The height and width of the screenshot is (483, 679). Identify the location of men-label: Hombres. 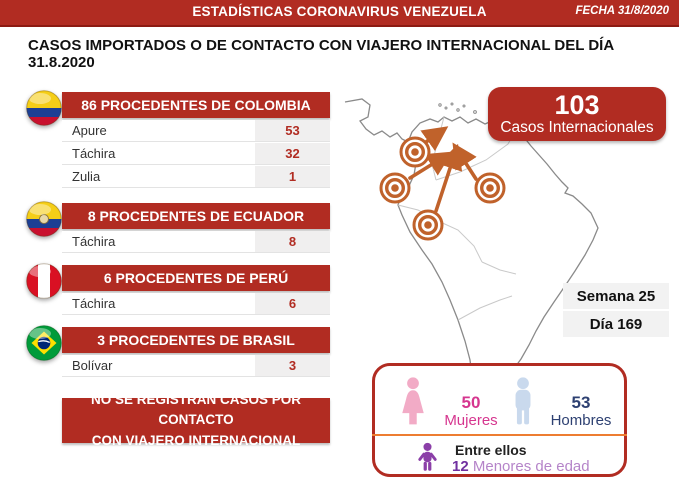
(581, 420).